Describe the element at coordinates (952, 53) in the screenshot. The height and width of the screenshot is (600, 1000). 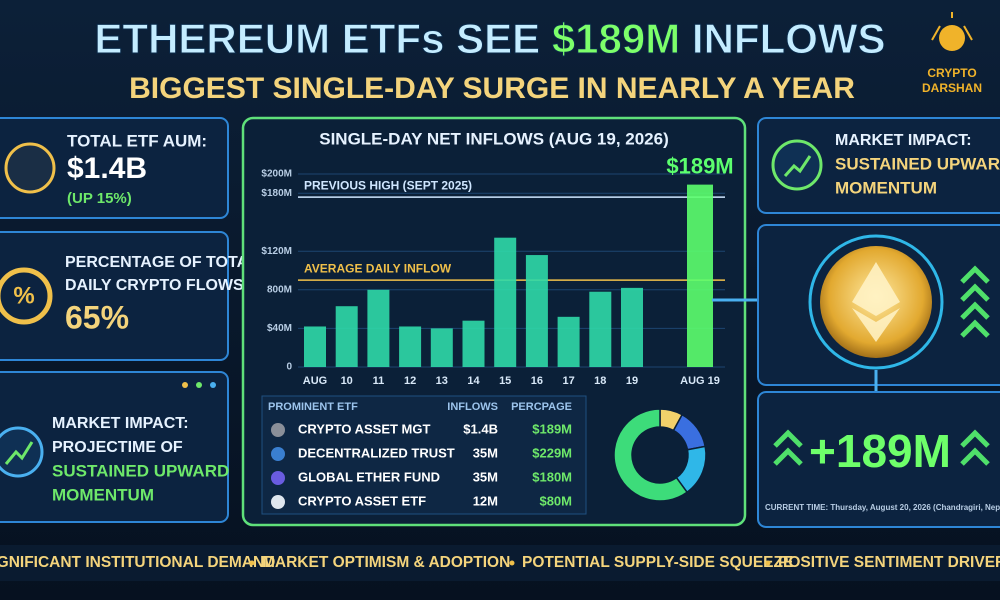
I see `logo: CRYPTO DARSHAN` at that location.